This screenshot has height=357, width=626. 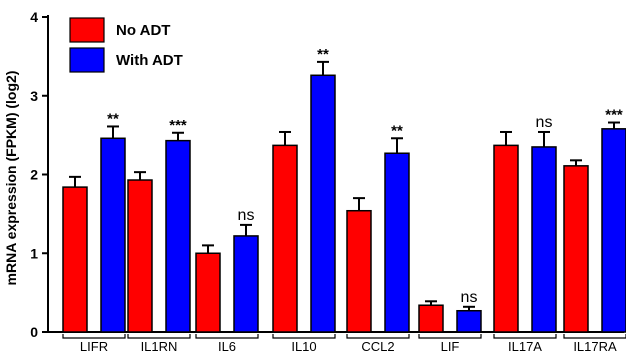 I want to click on legend-label: With ADT, so click(x=149, y=60).